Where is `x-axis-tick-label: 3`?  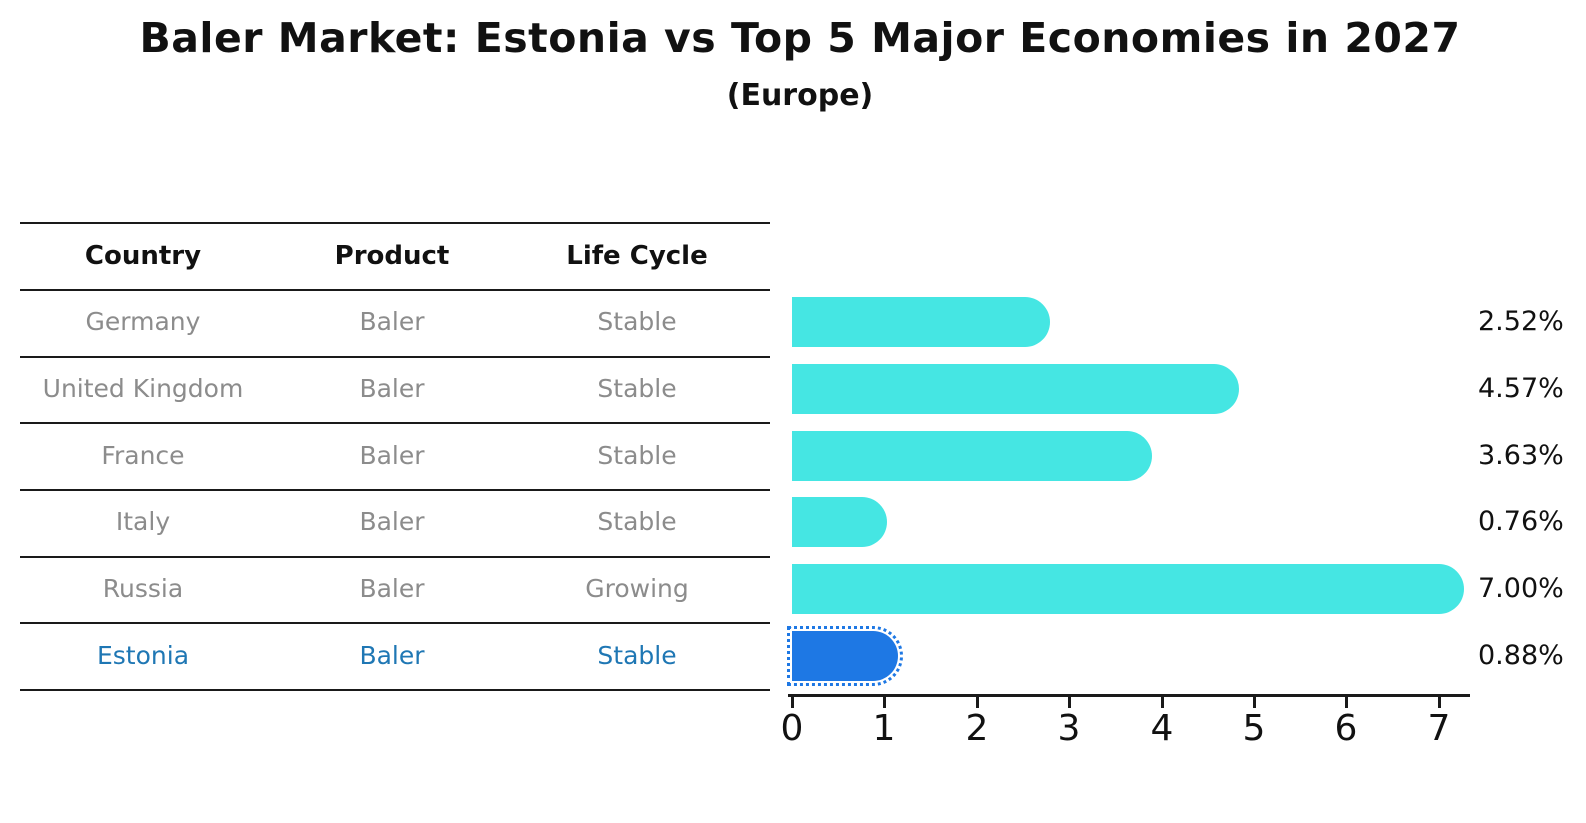 x-axis-tick-label: 3 is located at coordinates (1069, 728).